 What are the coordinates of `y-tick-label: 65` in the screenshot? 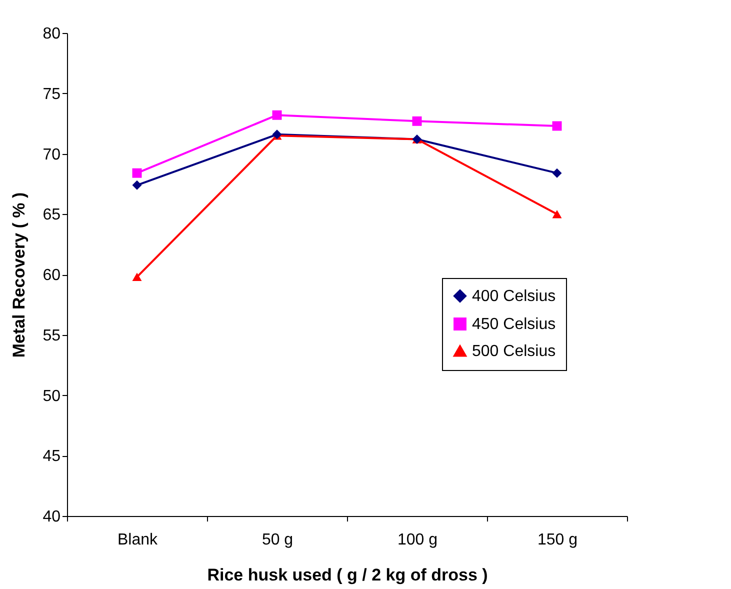 It's located at (51, 215).